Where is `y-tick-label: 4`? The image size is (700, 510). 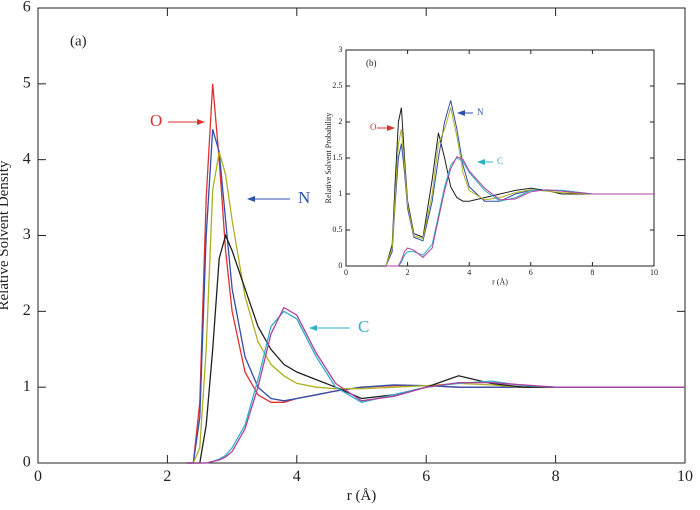 y-tick-label: 4 is located at coordinates (27, 158).